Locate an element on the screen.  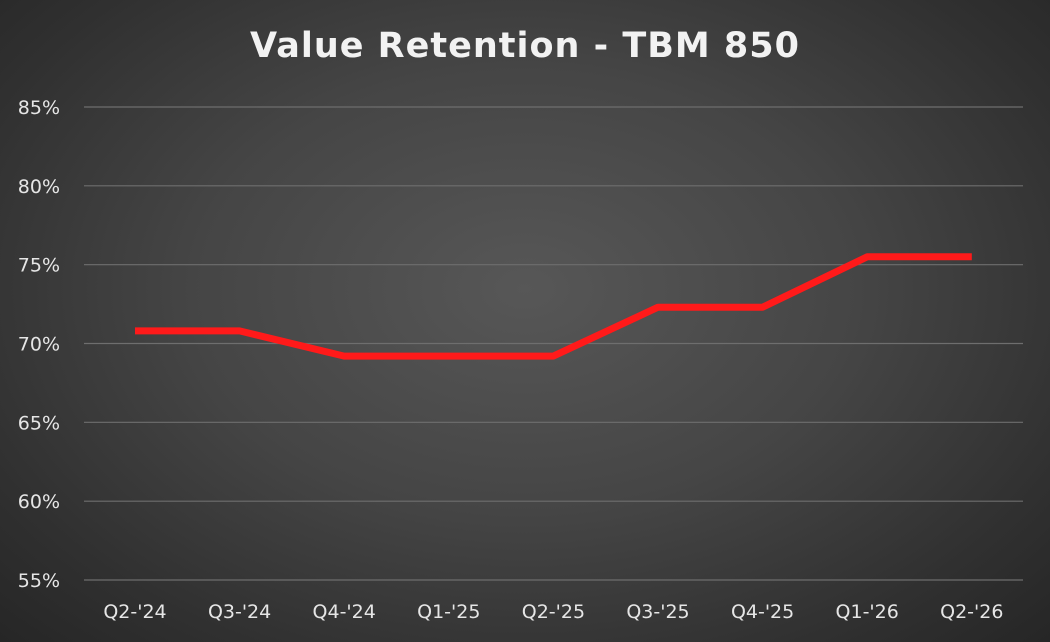
y-tick-label: 70% is located at coordinates (39, 345).